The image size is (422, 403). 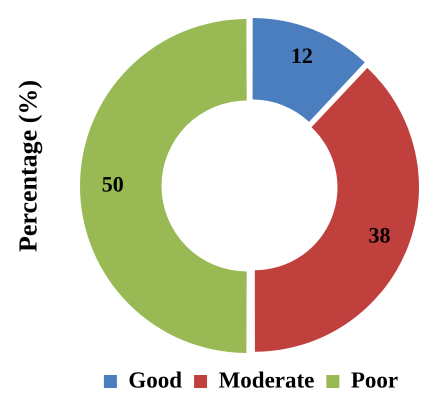 I want to click on data-label: 38, so click(x=379, y=235).